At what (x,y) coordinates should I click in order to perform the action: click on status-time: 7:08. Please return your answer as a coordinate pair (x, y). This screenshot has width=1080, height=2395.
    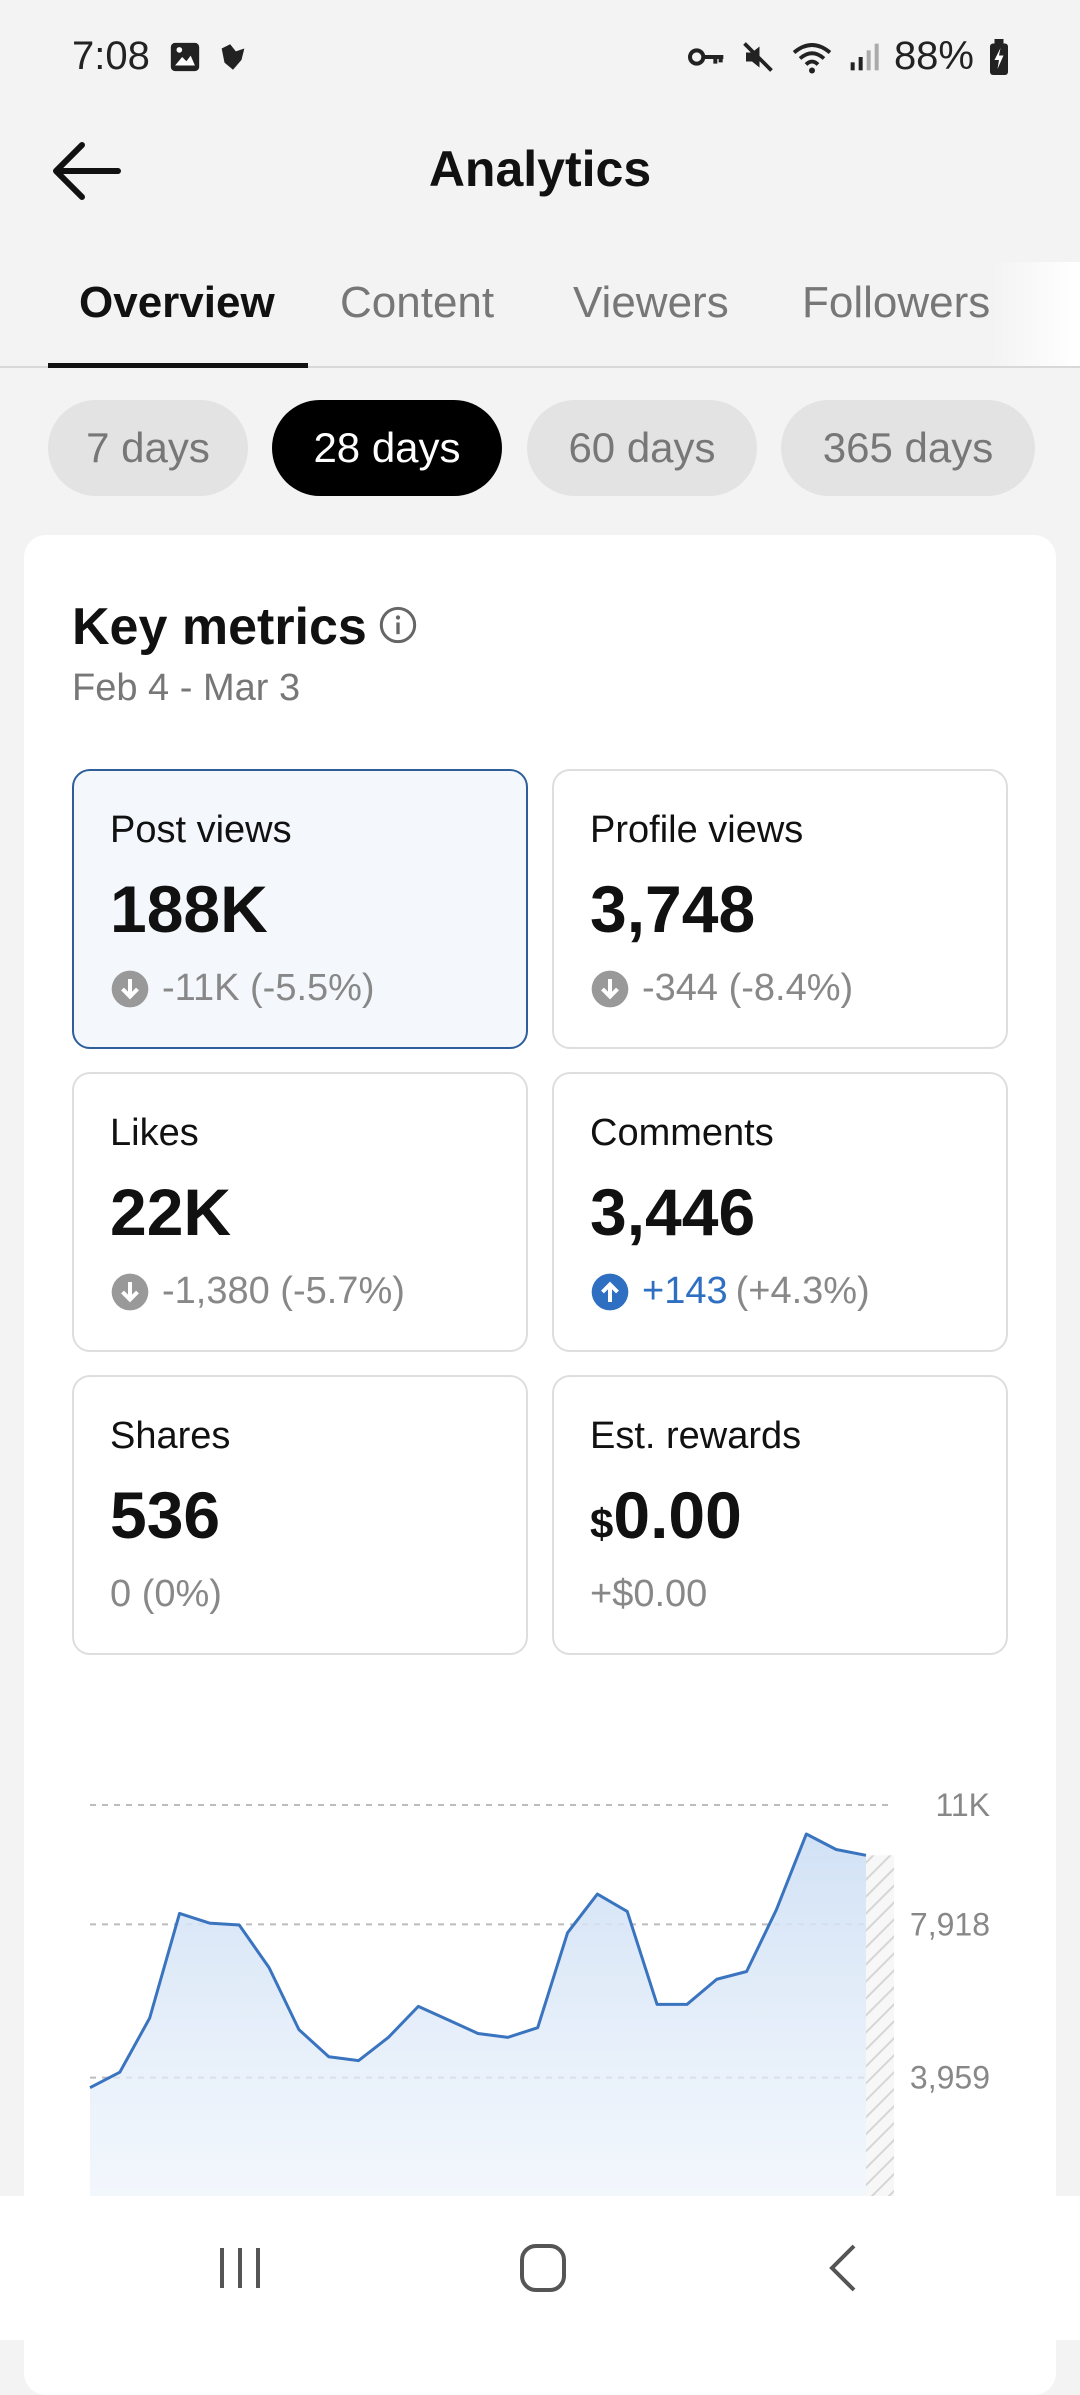
    Looking at the image, I should click on (111, 56).